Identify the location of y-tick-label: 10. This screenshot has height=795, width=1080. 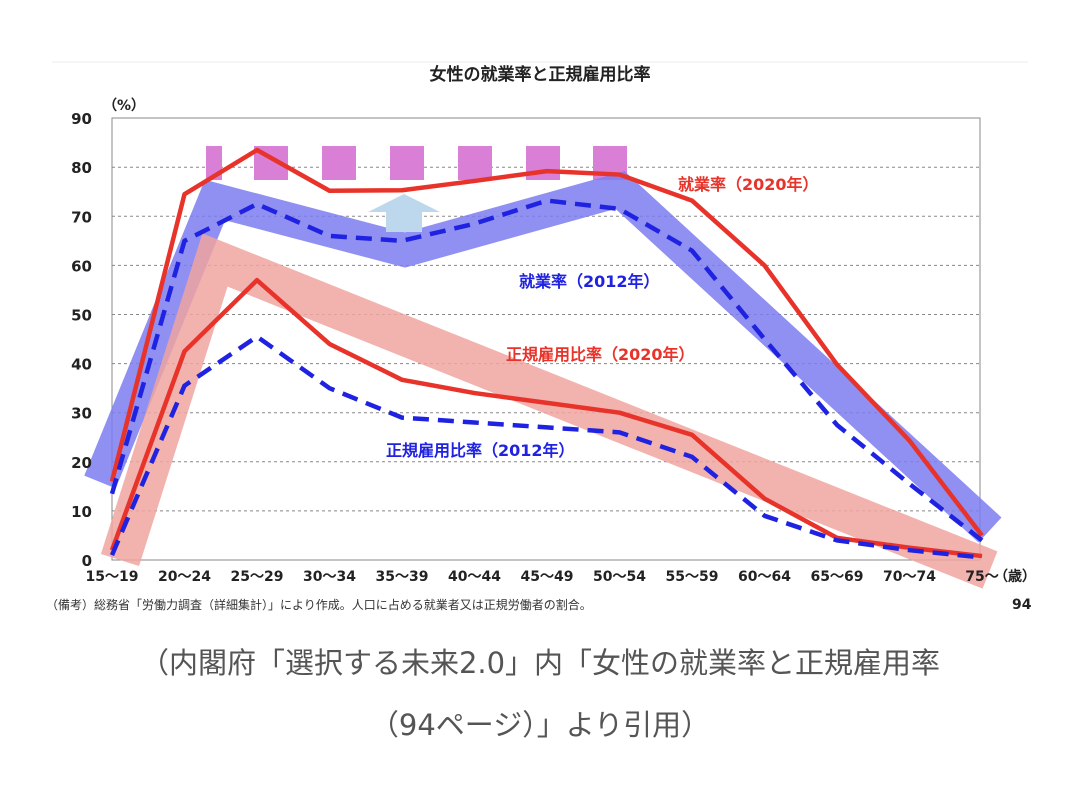
(81, 512).